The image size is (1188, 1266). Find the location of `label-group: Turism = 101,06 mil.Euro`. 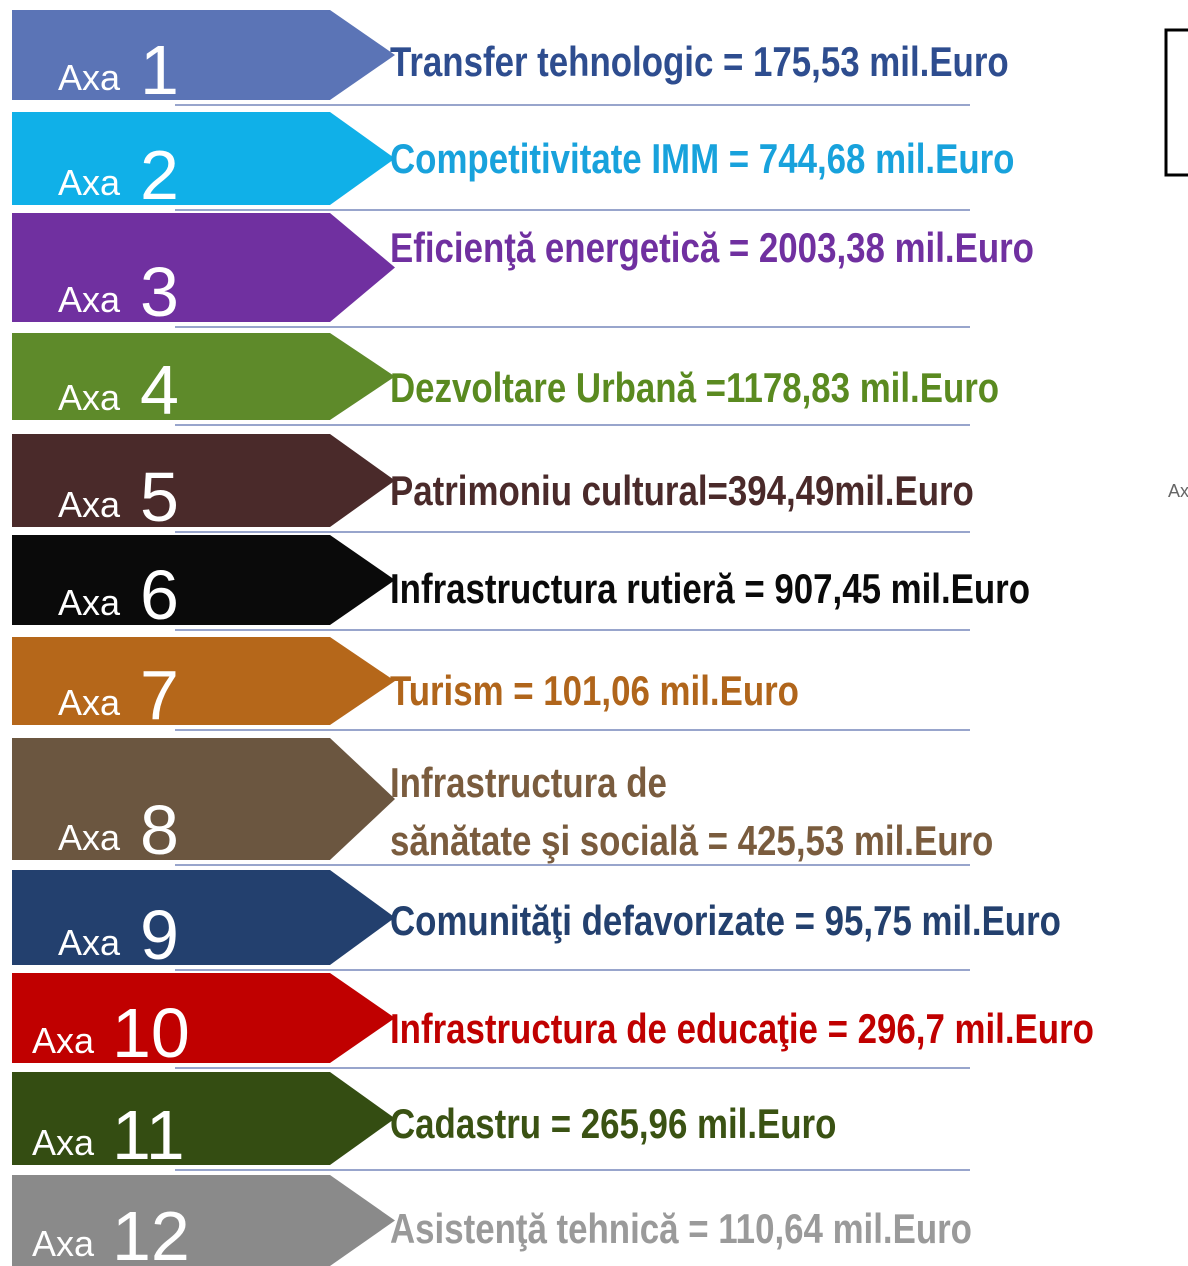

label-group: Turism = 101,06 mil.Euro is located at coordinates (594, 691).